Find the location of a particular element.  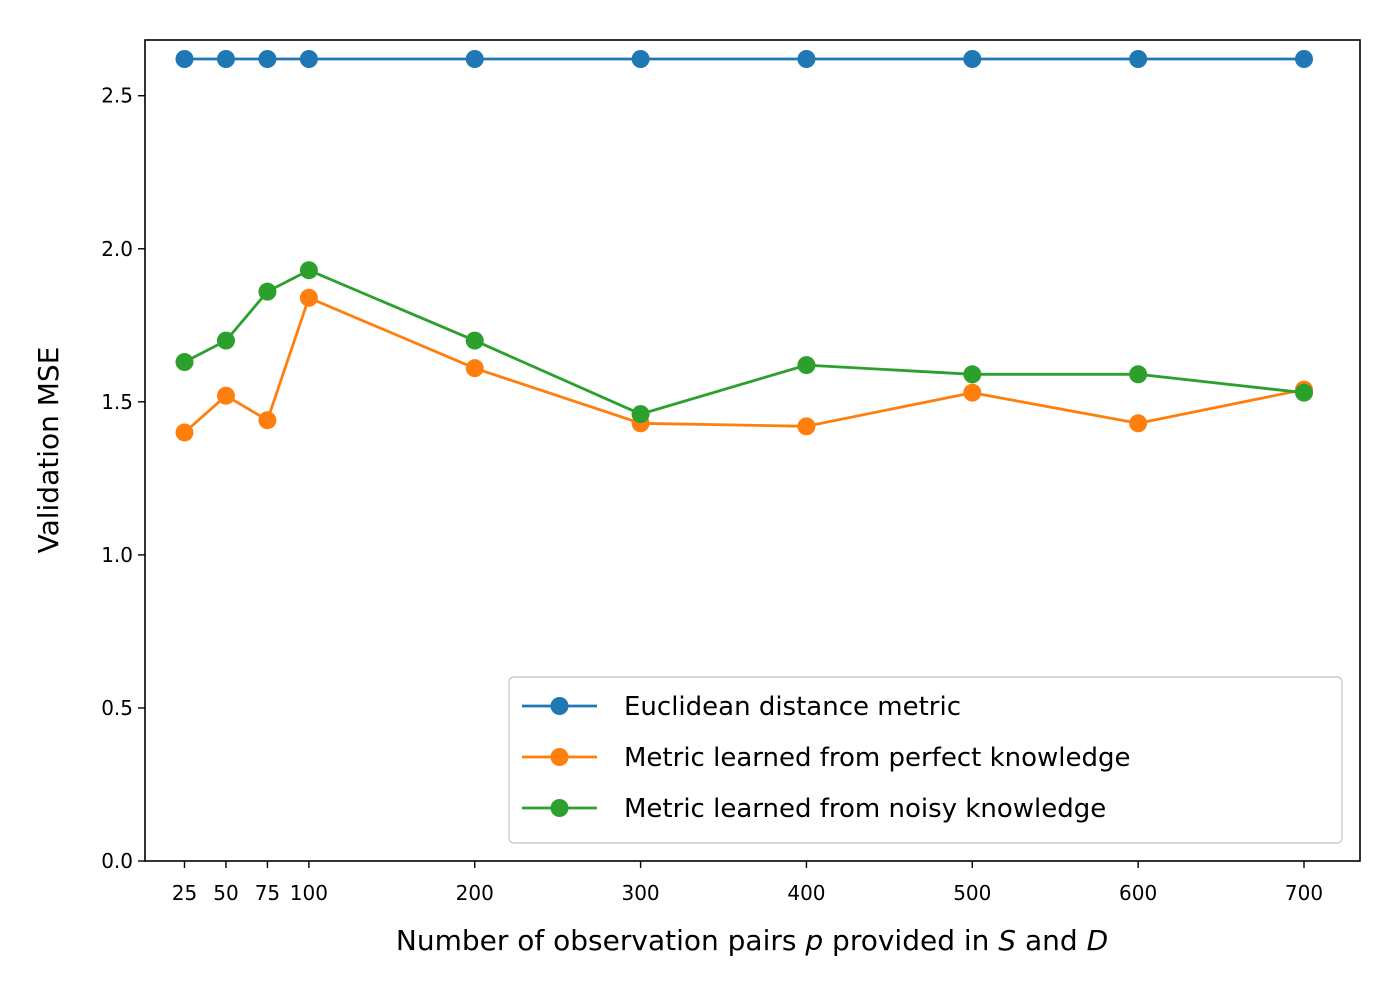

y-tick-label: 0.0 is located at coordinates (117, 861).